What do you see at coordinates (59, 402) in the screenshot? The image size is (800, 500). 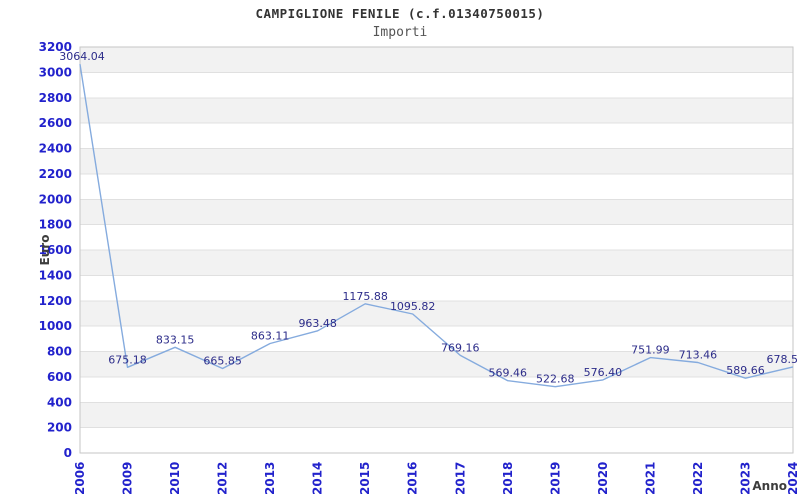 I see `y-tick-label: 400` at bounding box center [59, 402].